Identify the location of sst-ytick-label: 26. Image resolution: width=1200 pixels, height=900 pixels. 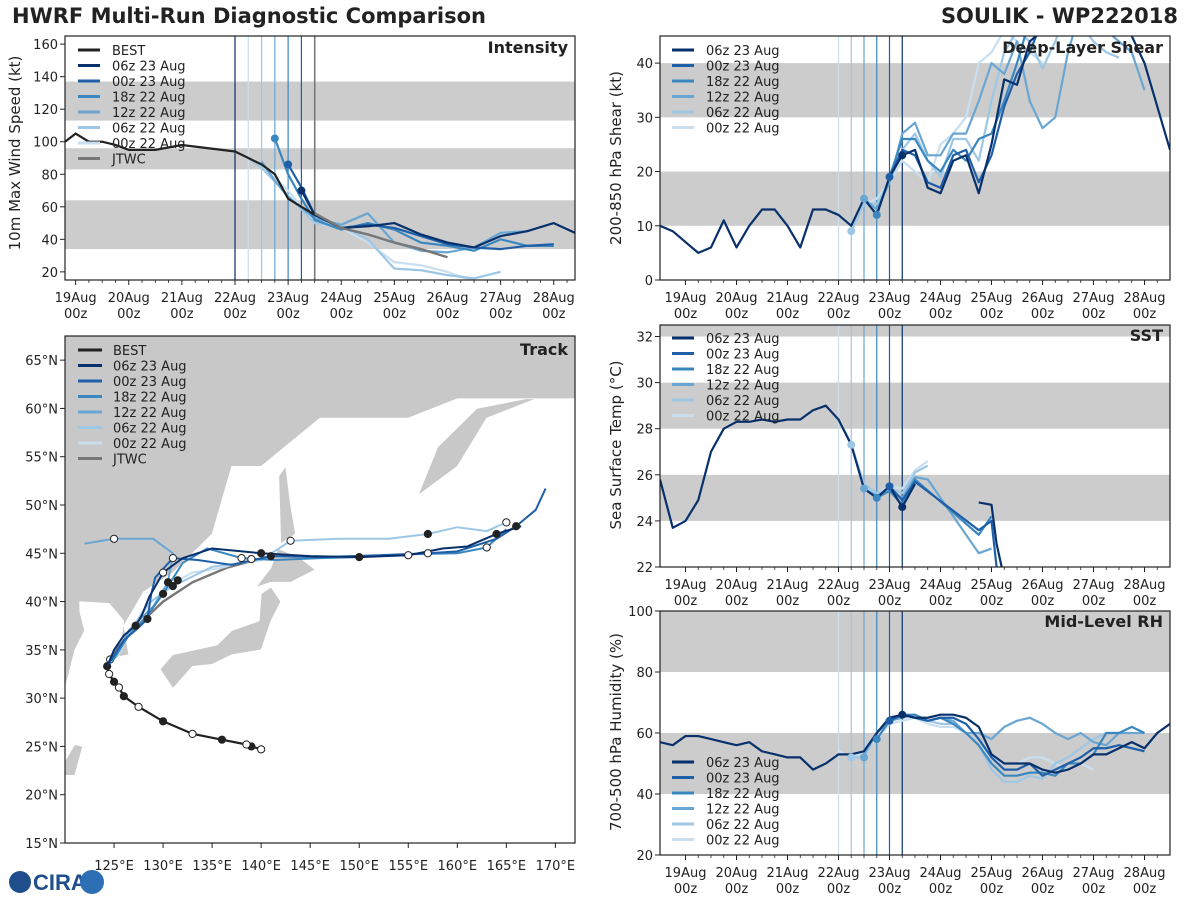
(644, 476).